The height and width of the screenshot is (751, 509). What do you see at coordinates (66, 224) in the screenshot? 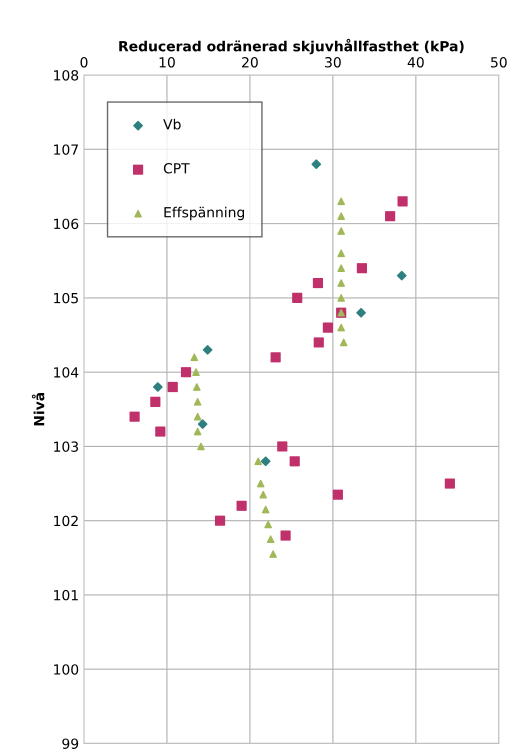
I see `y-tick-label: 106` at bounding box center [66, 224].